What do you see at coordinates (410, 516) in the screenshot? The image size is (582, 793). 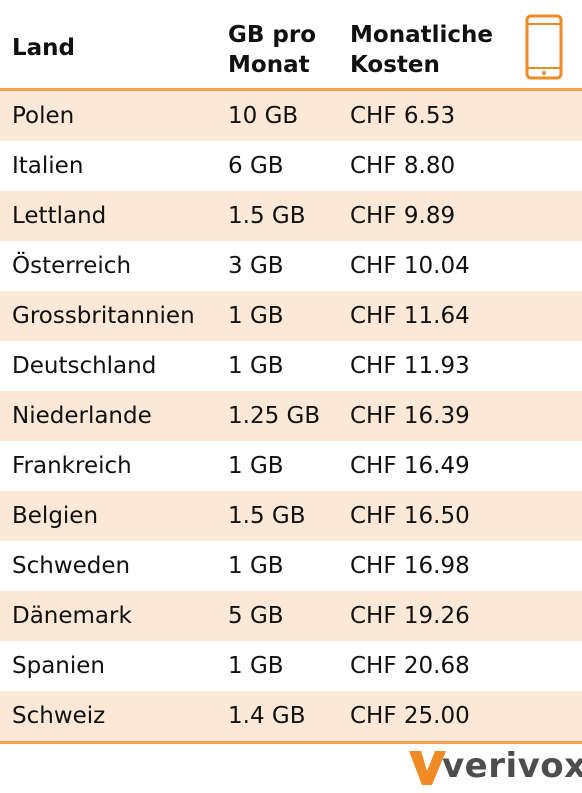 I see `monthly-cost-cell: CHF 16.50` at bounding box center [410, 516].